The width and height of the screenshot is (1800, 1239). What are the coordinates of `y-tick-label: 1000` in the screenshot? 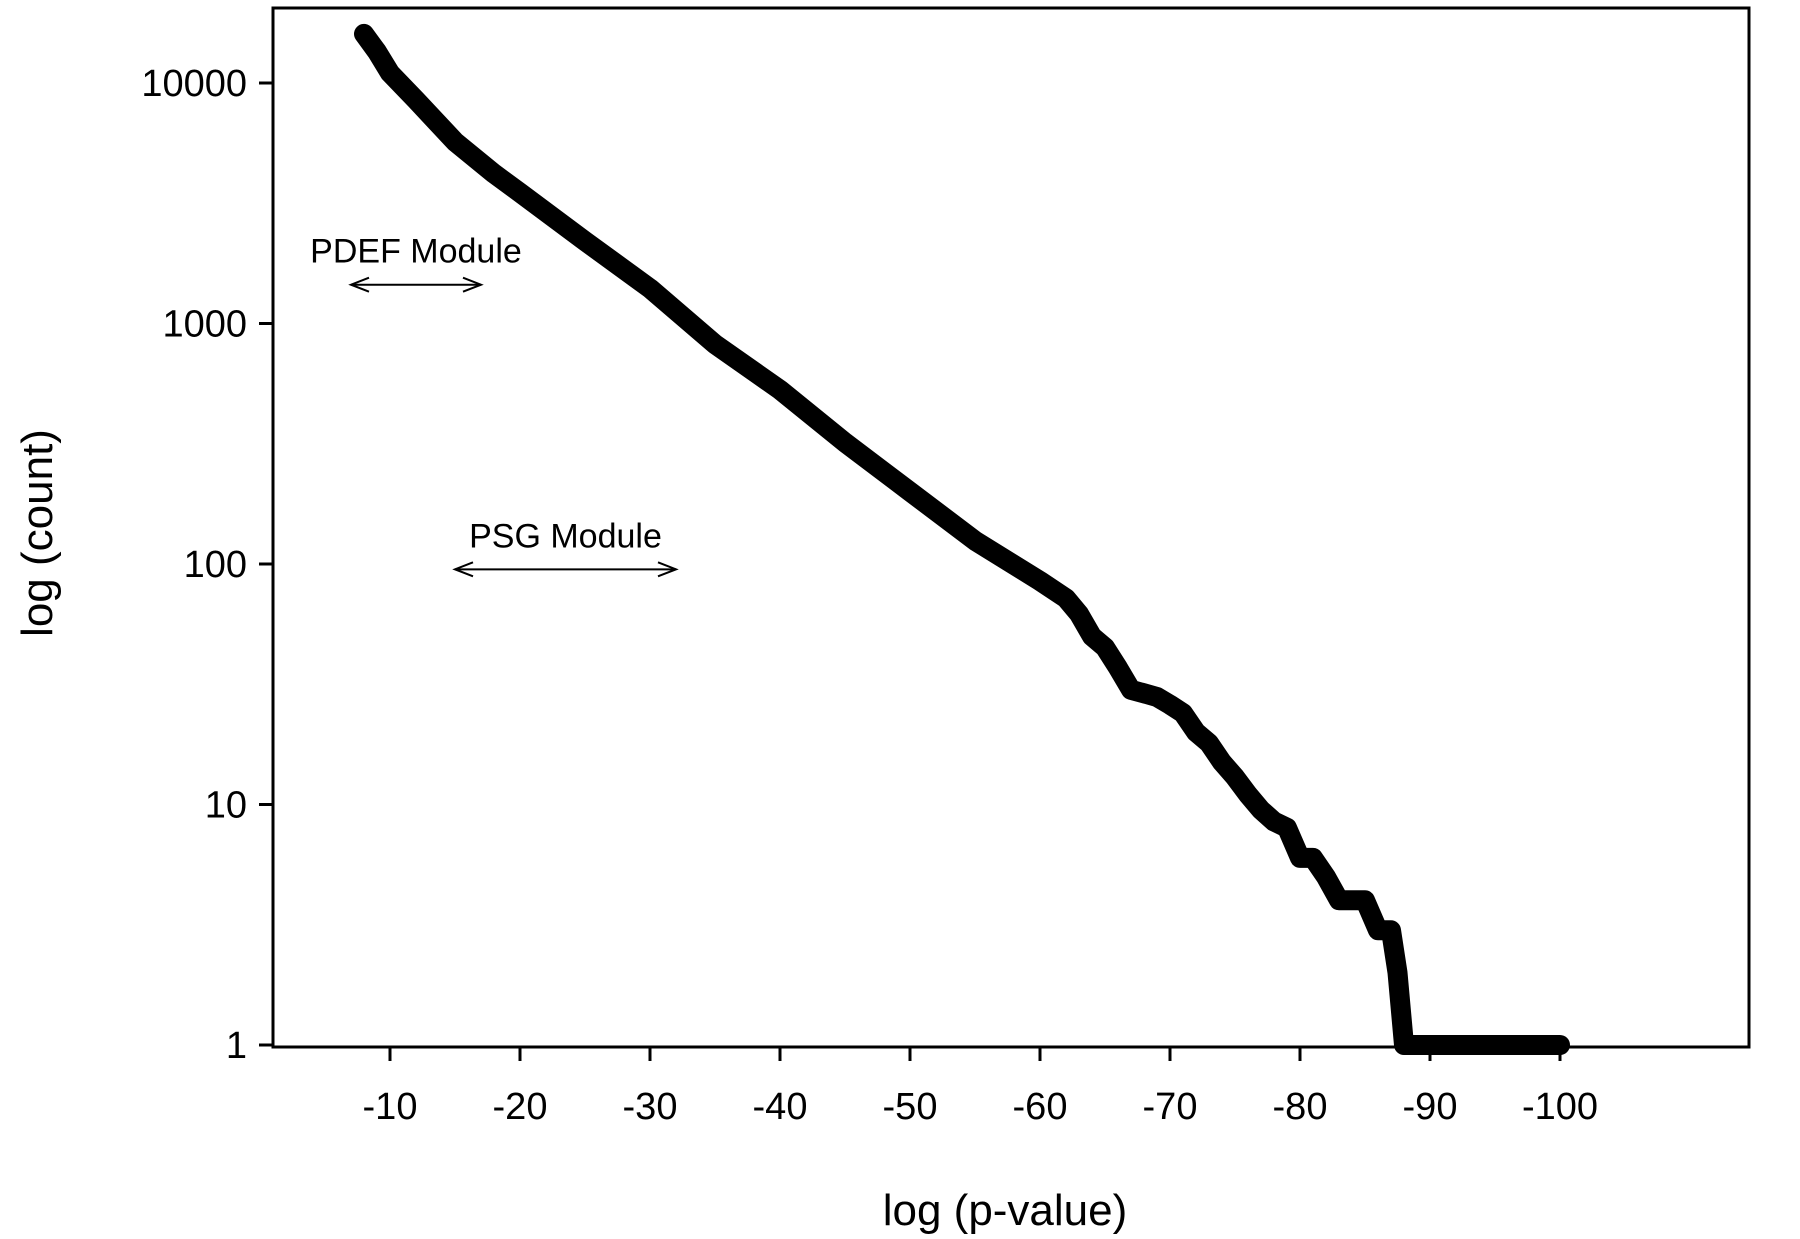 It's located at (204, 325).